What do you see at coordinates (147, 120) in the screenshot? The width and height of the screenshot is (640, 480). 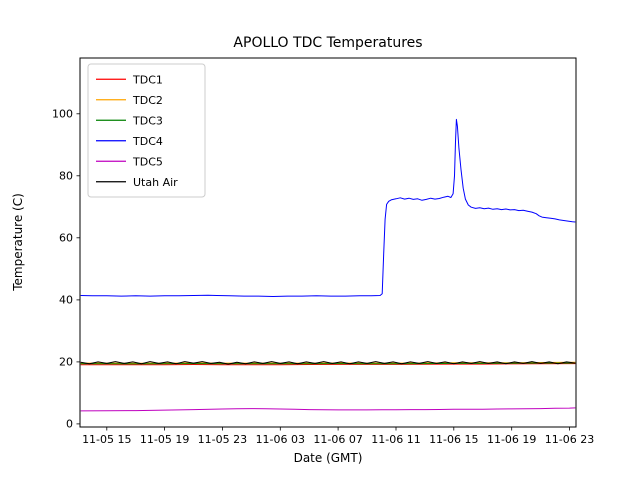 I see `legend-label-tdc3: TDC3` at bounding box center [147, 120].